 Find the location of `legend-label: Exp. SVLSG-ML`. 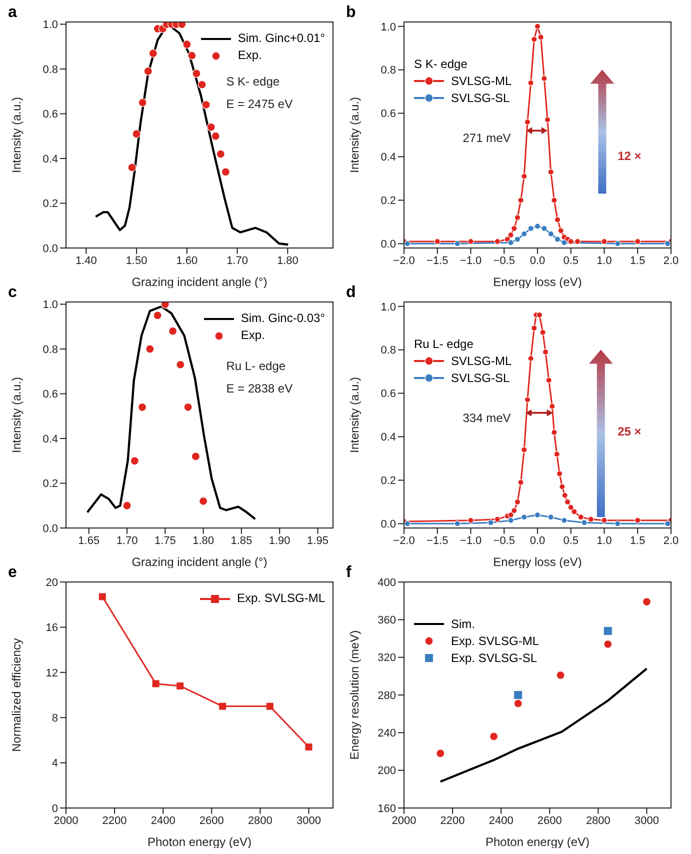

legend-label: Exp. SVLSG-ML is located at coordinates (495, 641).